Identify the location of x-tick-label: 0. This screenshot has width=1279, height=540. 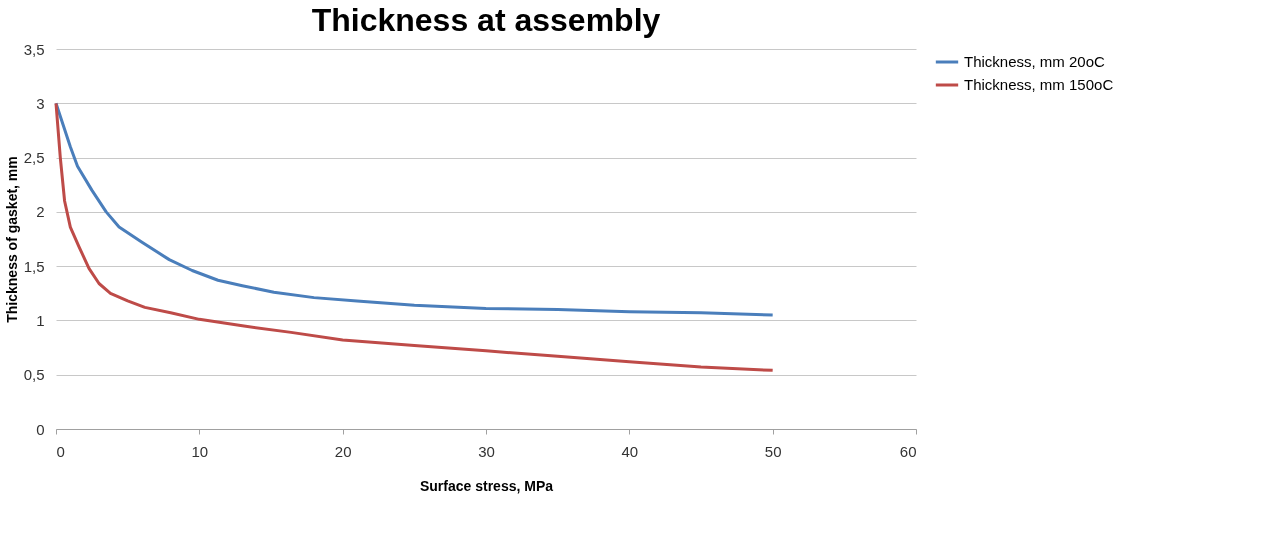
(60, 451).